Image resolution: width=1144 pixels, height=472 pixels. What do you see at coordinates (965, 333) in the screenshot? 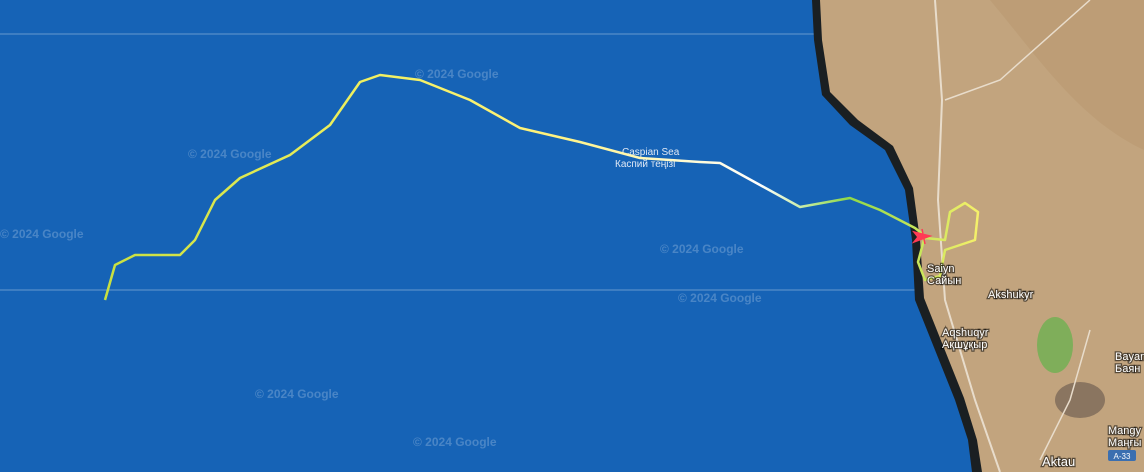
I see `place-label: Aqshuqyr` at bounding box center [965, 333].